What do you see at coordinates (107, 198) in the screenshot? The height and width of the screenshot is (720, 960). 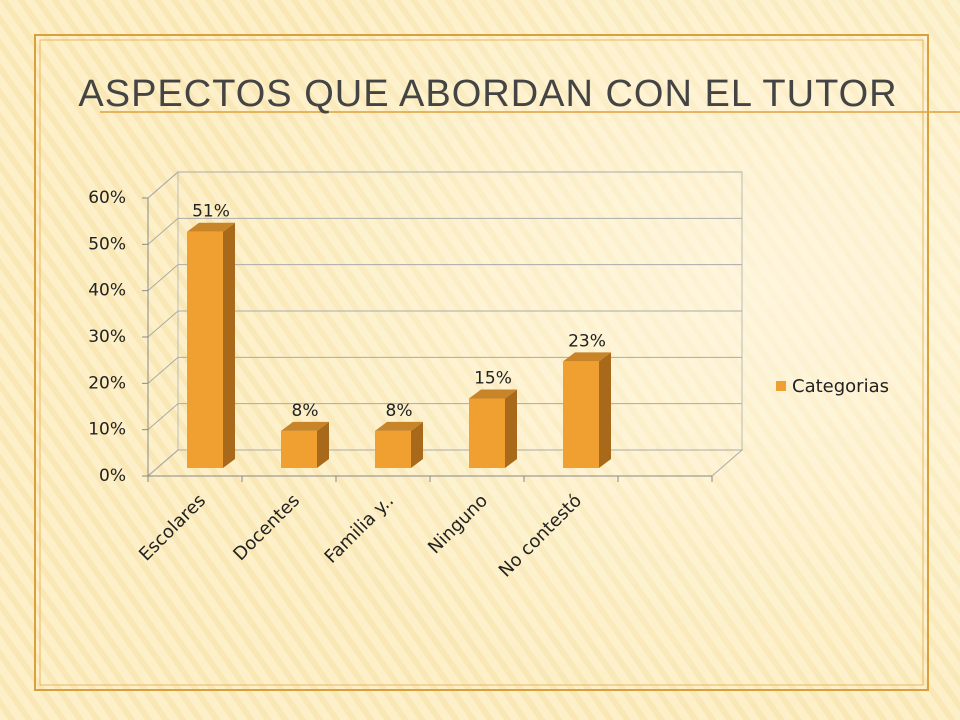 I see `y-tick-label: 60%` at bounding box center [107, 198].